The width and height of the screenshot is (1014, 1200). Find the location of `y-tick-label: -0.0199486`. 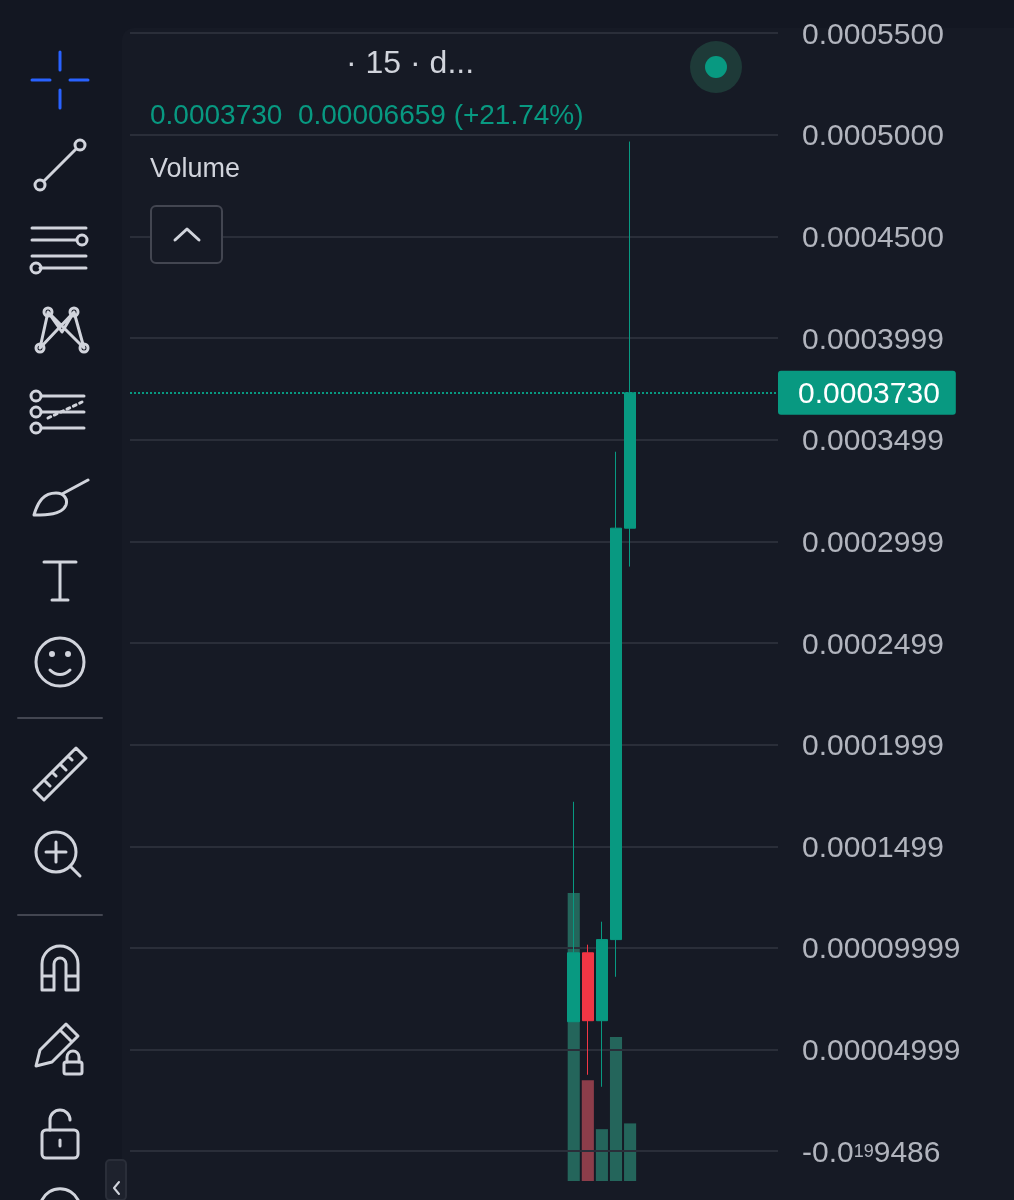

y-tick-label: -0.0199486 is located at coordinates (871, 1151).